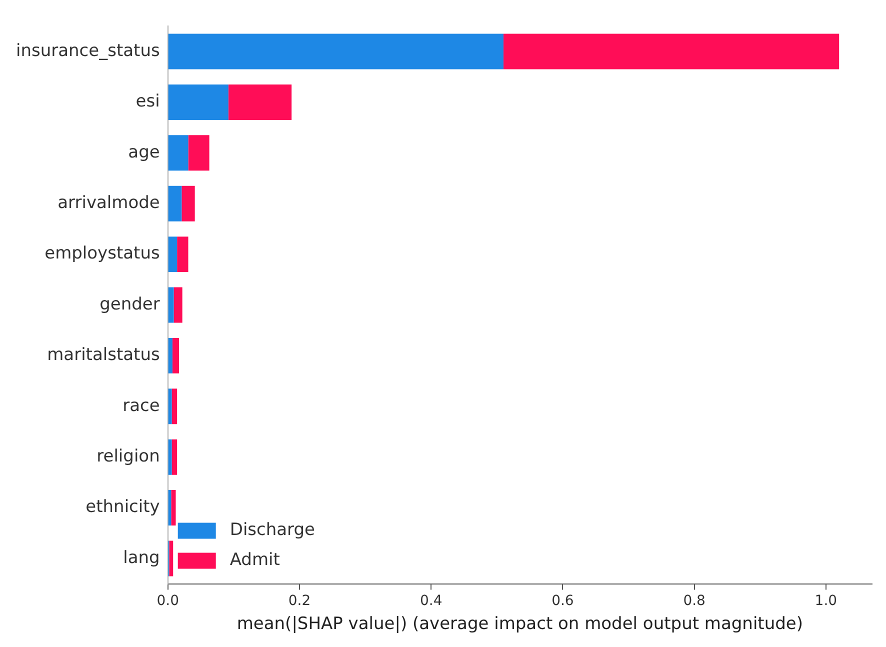 The image size is (886, 647). Describe the element at coordinates (431, 600) in the screenshot. I see `x-tick-label: 0.4` at that location.